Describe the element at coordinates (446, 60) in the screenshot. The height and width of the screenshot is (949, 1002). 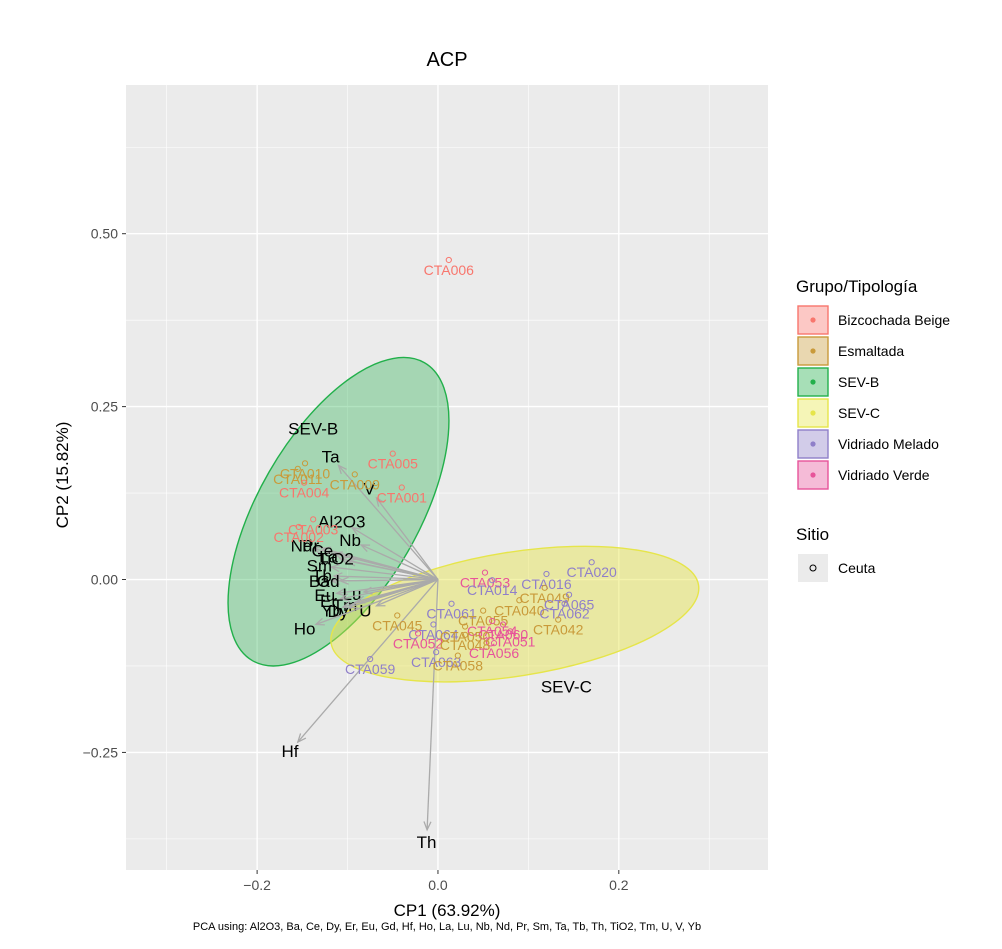
I see `chart-title: ACP` at that location.